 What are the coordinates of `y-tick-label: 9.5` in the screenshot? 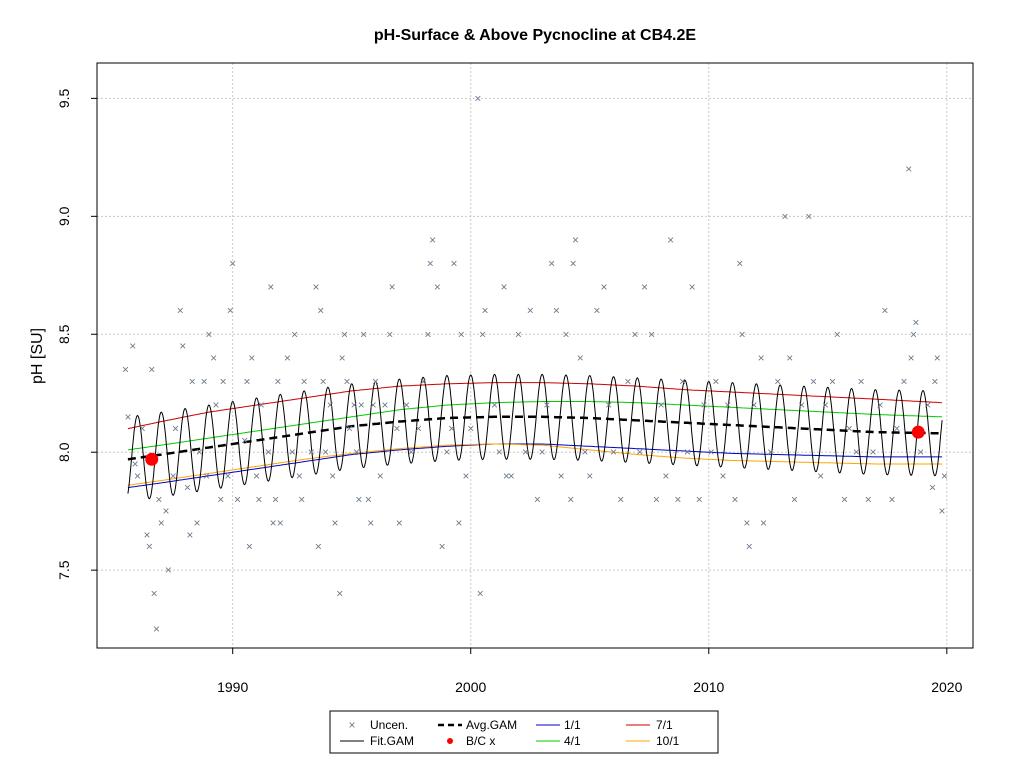 It's located at (64, 98).